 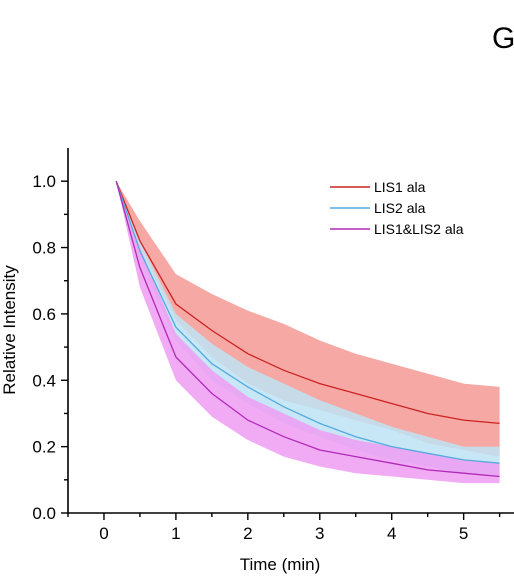 I want to click on y-tick-label: 0.4, so click(x=44, y=380).